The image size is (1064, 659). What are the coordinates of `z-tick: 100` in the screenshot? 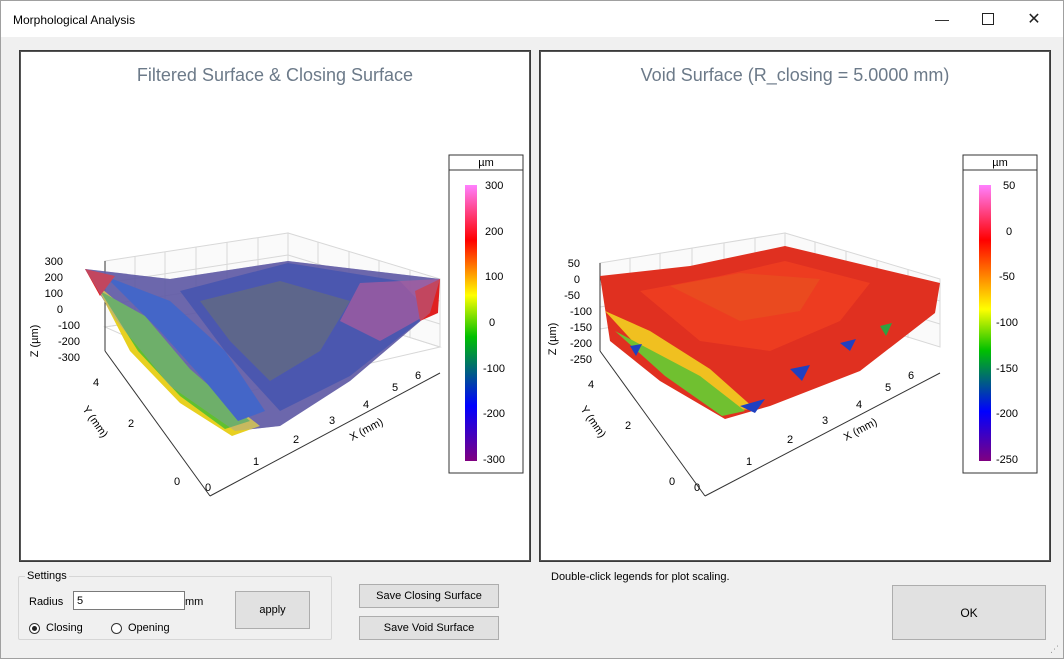 It's located at (54, 294).